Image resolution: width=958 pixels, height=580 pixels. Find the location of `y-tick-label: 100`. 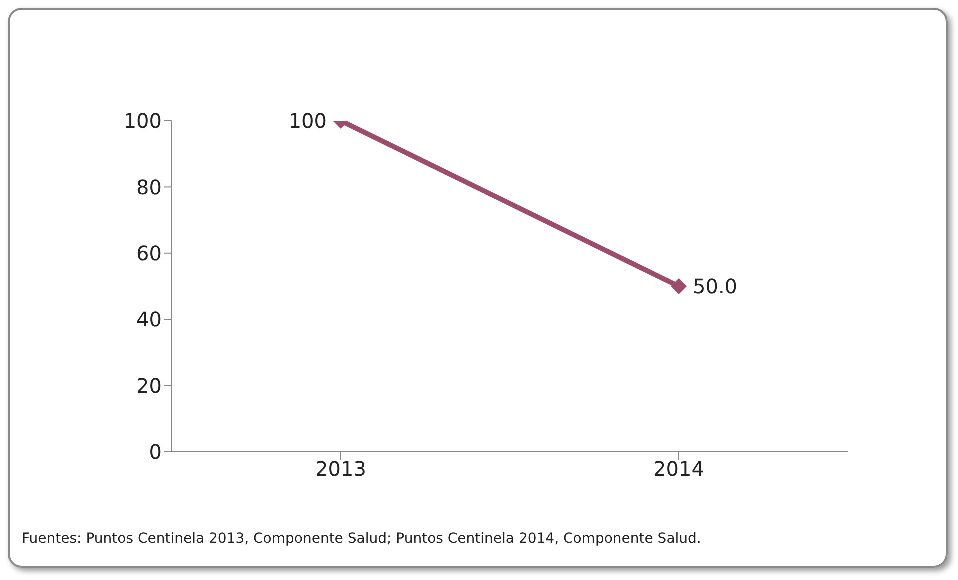

y-tick-label: 100 is located at coordinates (143, 121).